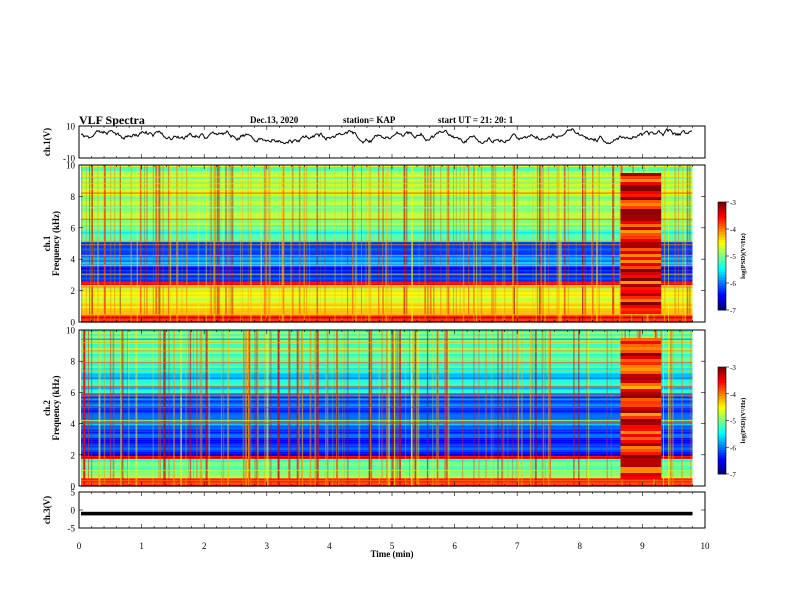 The image size is (792, 612). What do you see at coordinates (386, 136) in the screenshot?
I see `ch1-waveform-line` at bounding box center [386, 136].